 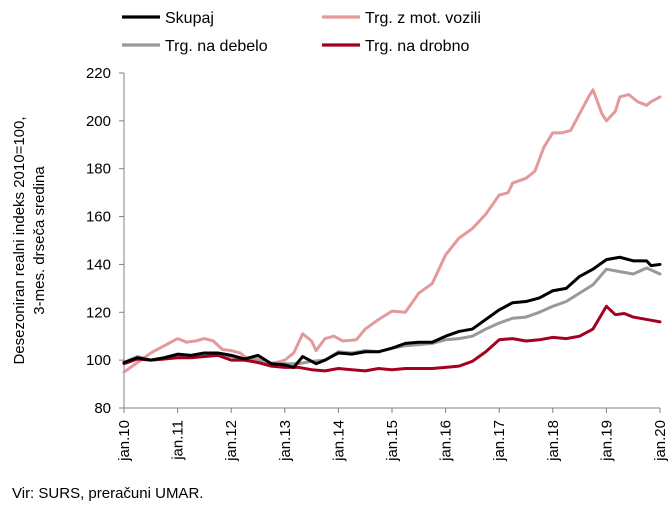 I want to click on x-tick-label: jan.13, so click(x=285, y=441).